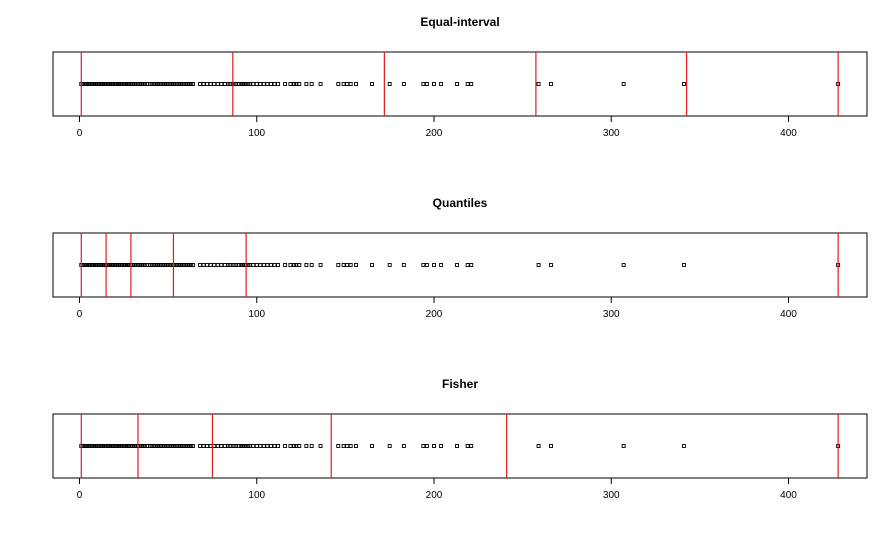 This screenshot has width=894, height=543. I want to click on x-tick-label: 0, so click(80, 314).